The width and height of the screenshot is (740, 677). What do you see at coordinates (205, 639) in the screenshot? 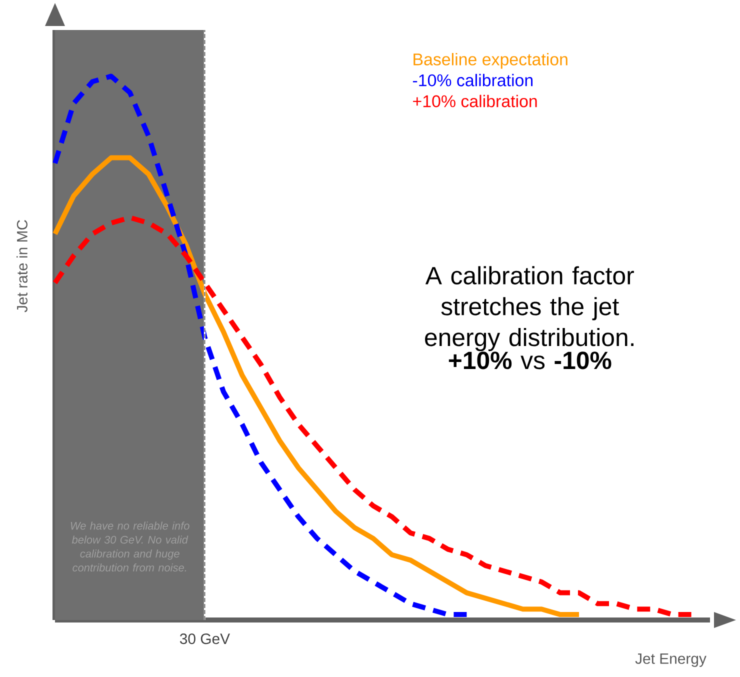
I see `text: 30 GeV` at bounding box center [205, 639].